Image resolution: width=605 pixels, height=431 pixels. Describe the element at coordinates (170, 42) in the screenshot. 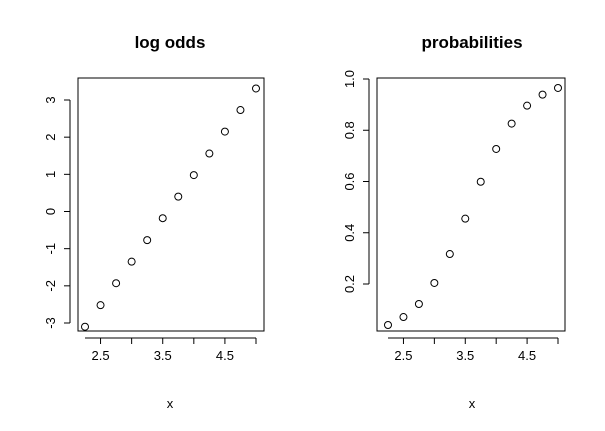

I see `log-odds-title: log odds` at that location.